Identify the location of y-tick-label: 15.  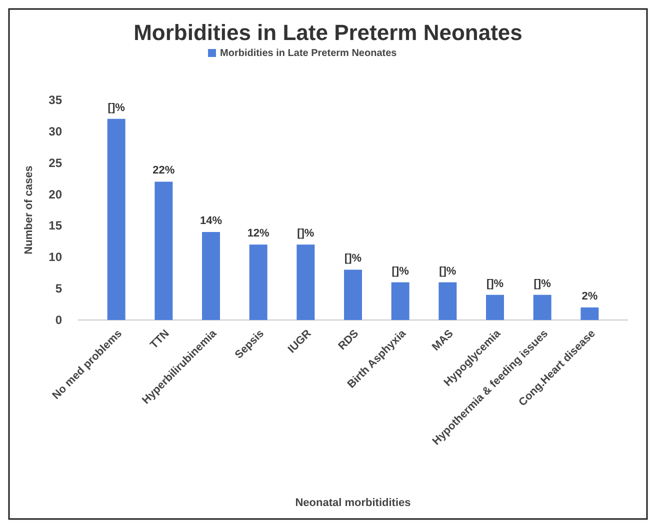
(55, 225).